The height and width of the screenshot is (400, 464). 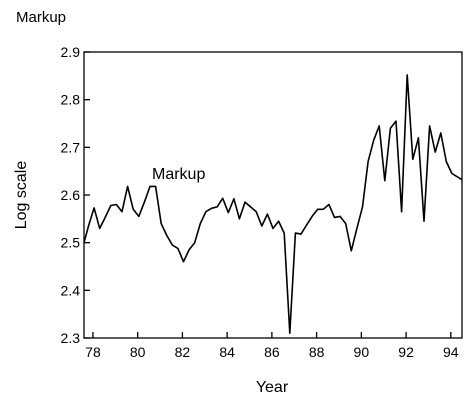 What do you see at coordinates (21, 195) in the screenshot?
I see `y-axis-title: Log scale` at bounding box center [21, 195].